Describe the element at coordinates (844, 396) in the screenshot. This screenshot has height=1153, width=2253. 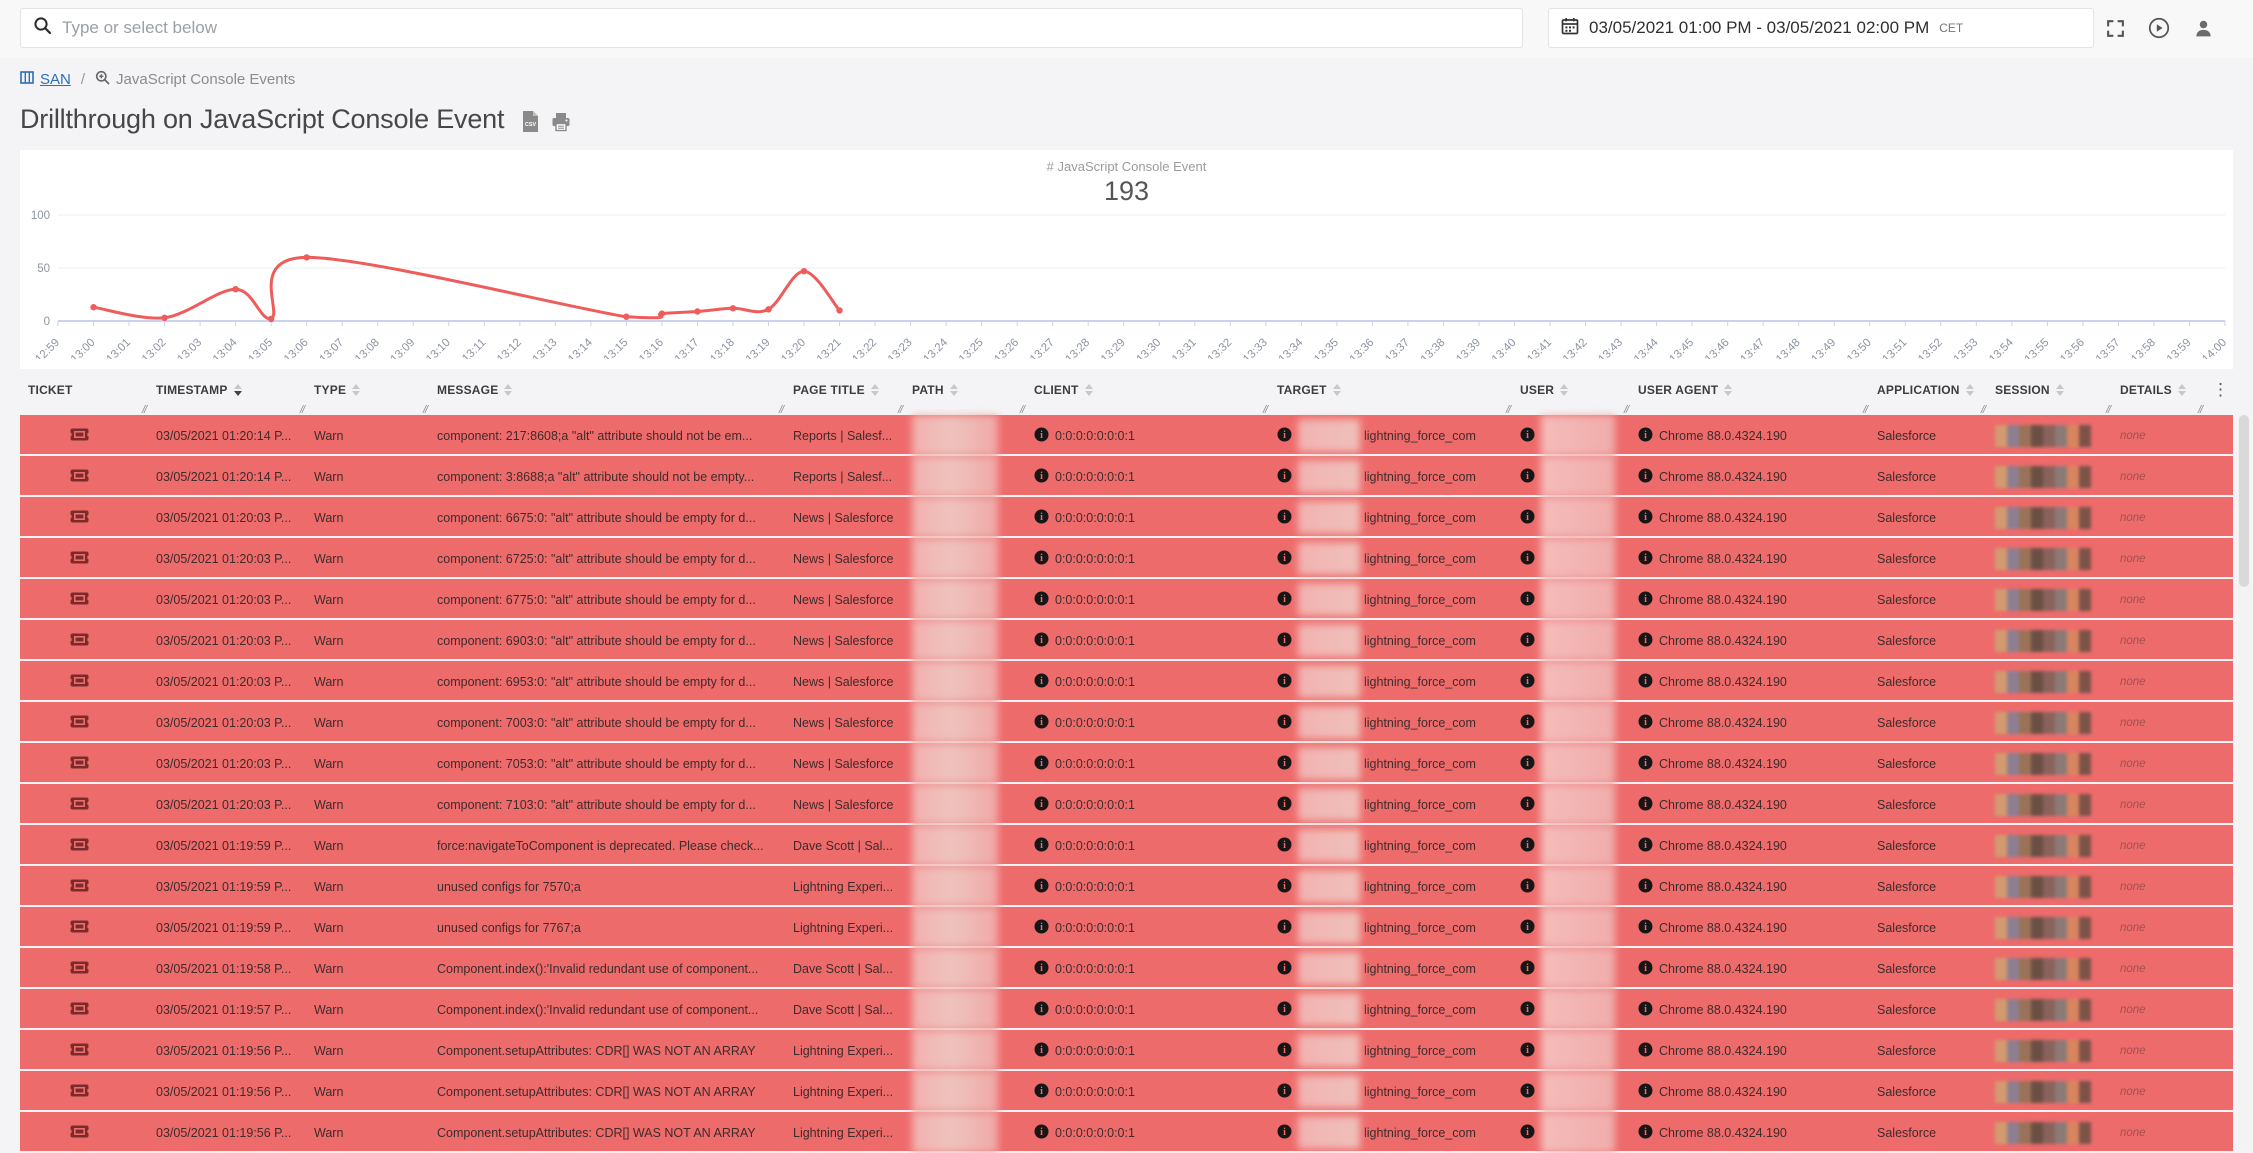
I see `column-header-page_title: //PAGE TITLE` at that location.